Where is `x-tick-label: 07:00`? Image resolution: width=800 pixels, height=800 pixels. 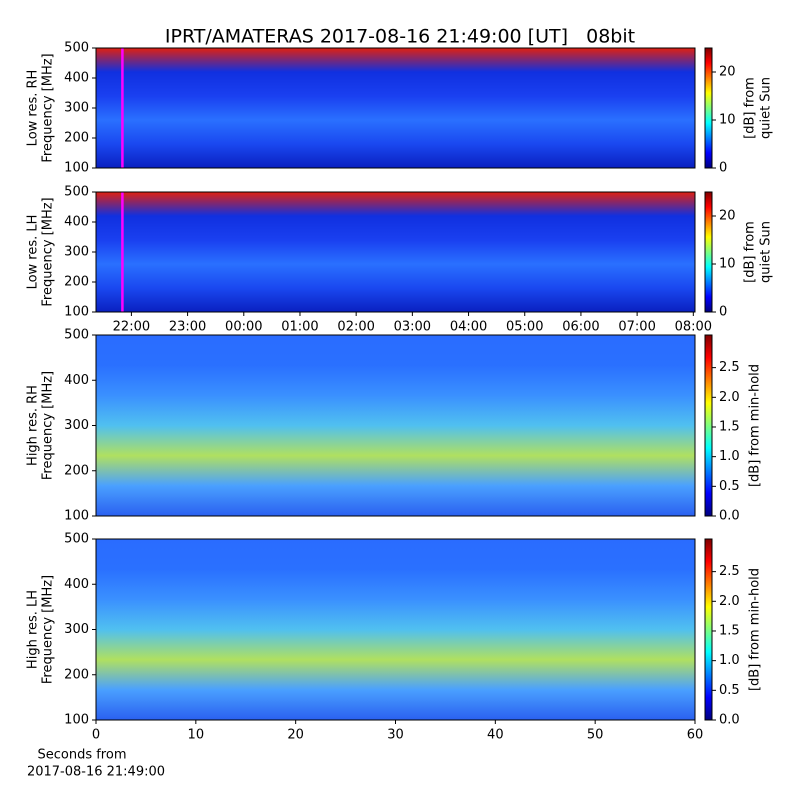
x-tick-label: 07:00 is located at coordinates (636, 327).